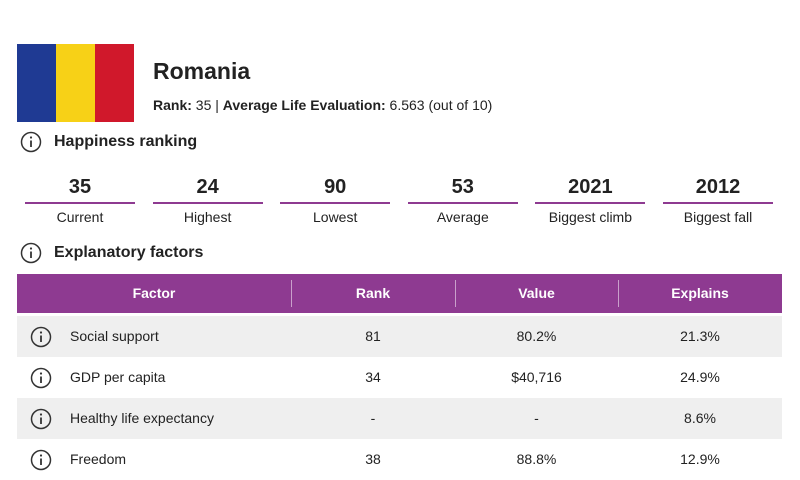 This screenshot has height=480, width=800. Describe the element at coordinates (129, 252) in the screenshot. I see `section-title: Explanatory factors` at that location.